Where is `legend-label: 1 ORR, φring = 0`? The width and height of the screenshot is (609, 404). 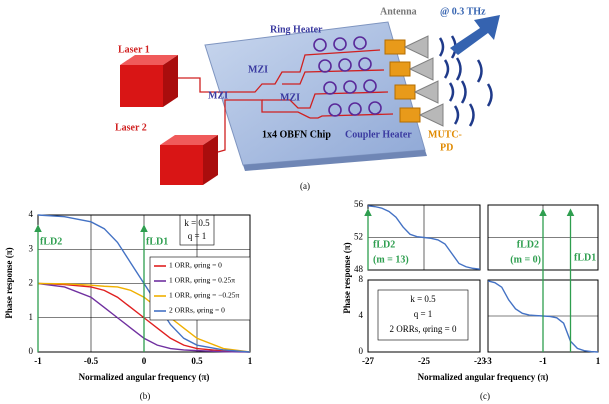
legend-label: 1 ORR, φring = 0 is located at coordinates (195, 265).